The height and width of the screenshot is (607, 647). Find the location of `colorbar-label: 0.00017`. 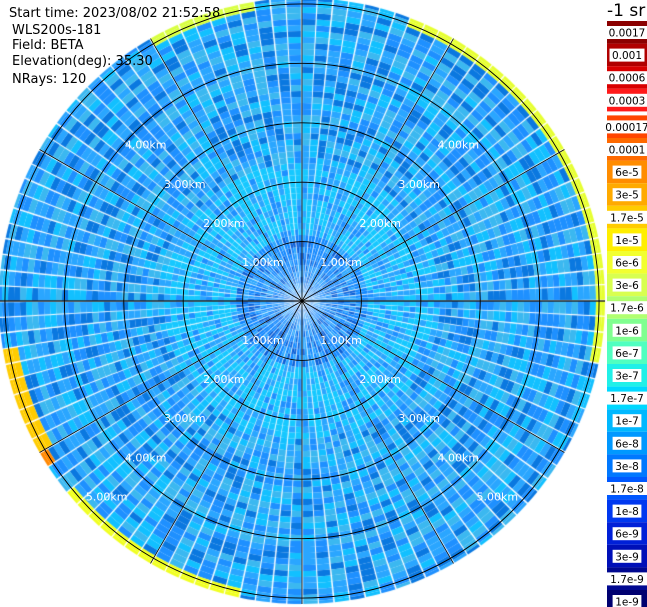

colorbar-label: 0.00017 is located at coordinates (626, 128).